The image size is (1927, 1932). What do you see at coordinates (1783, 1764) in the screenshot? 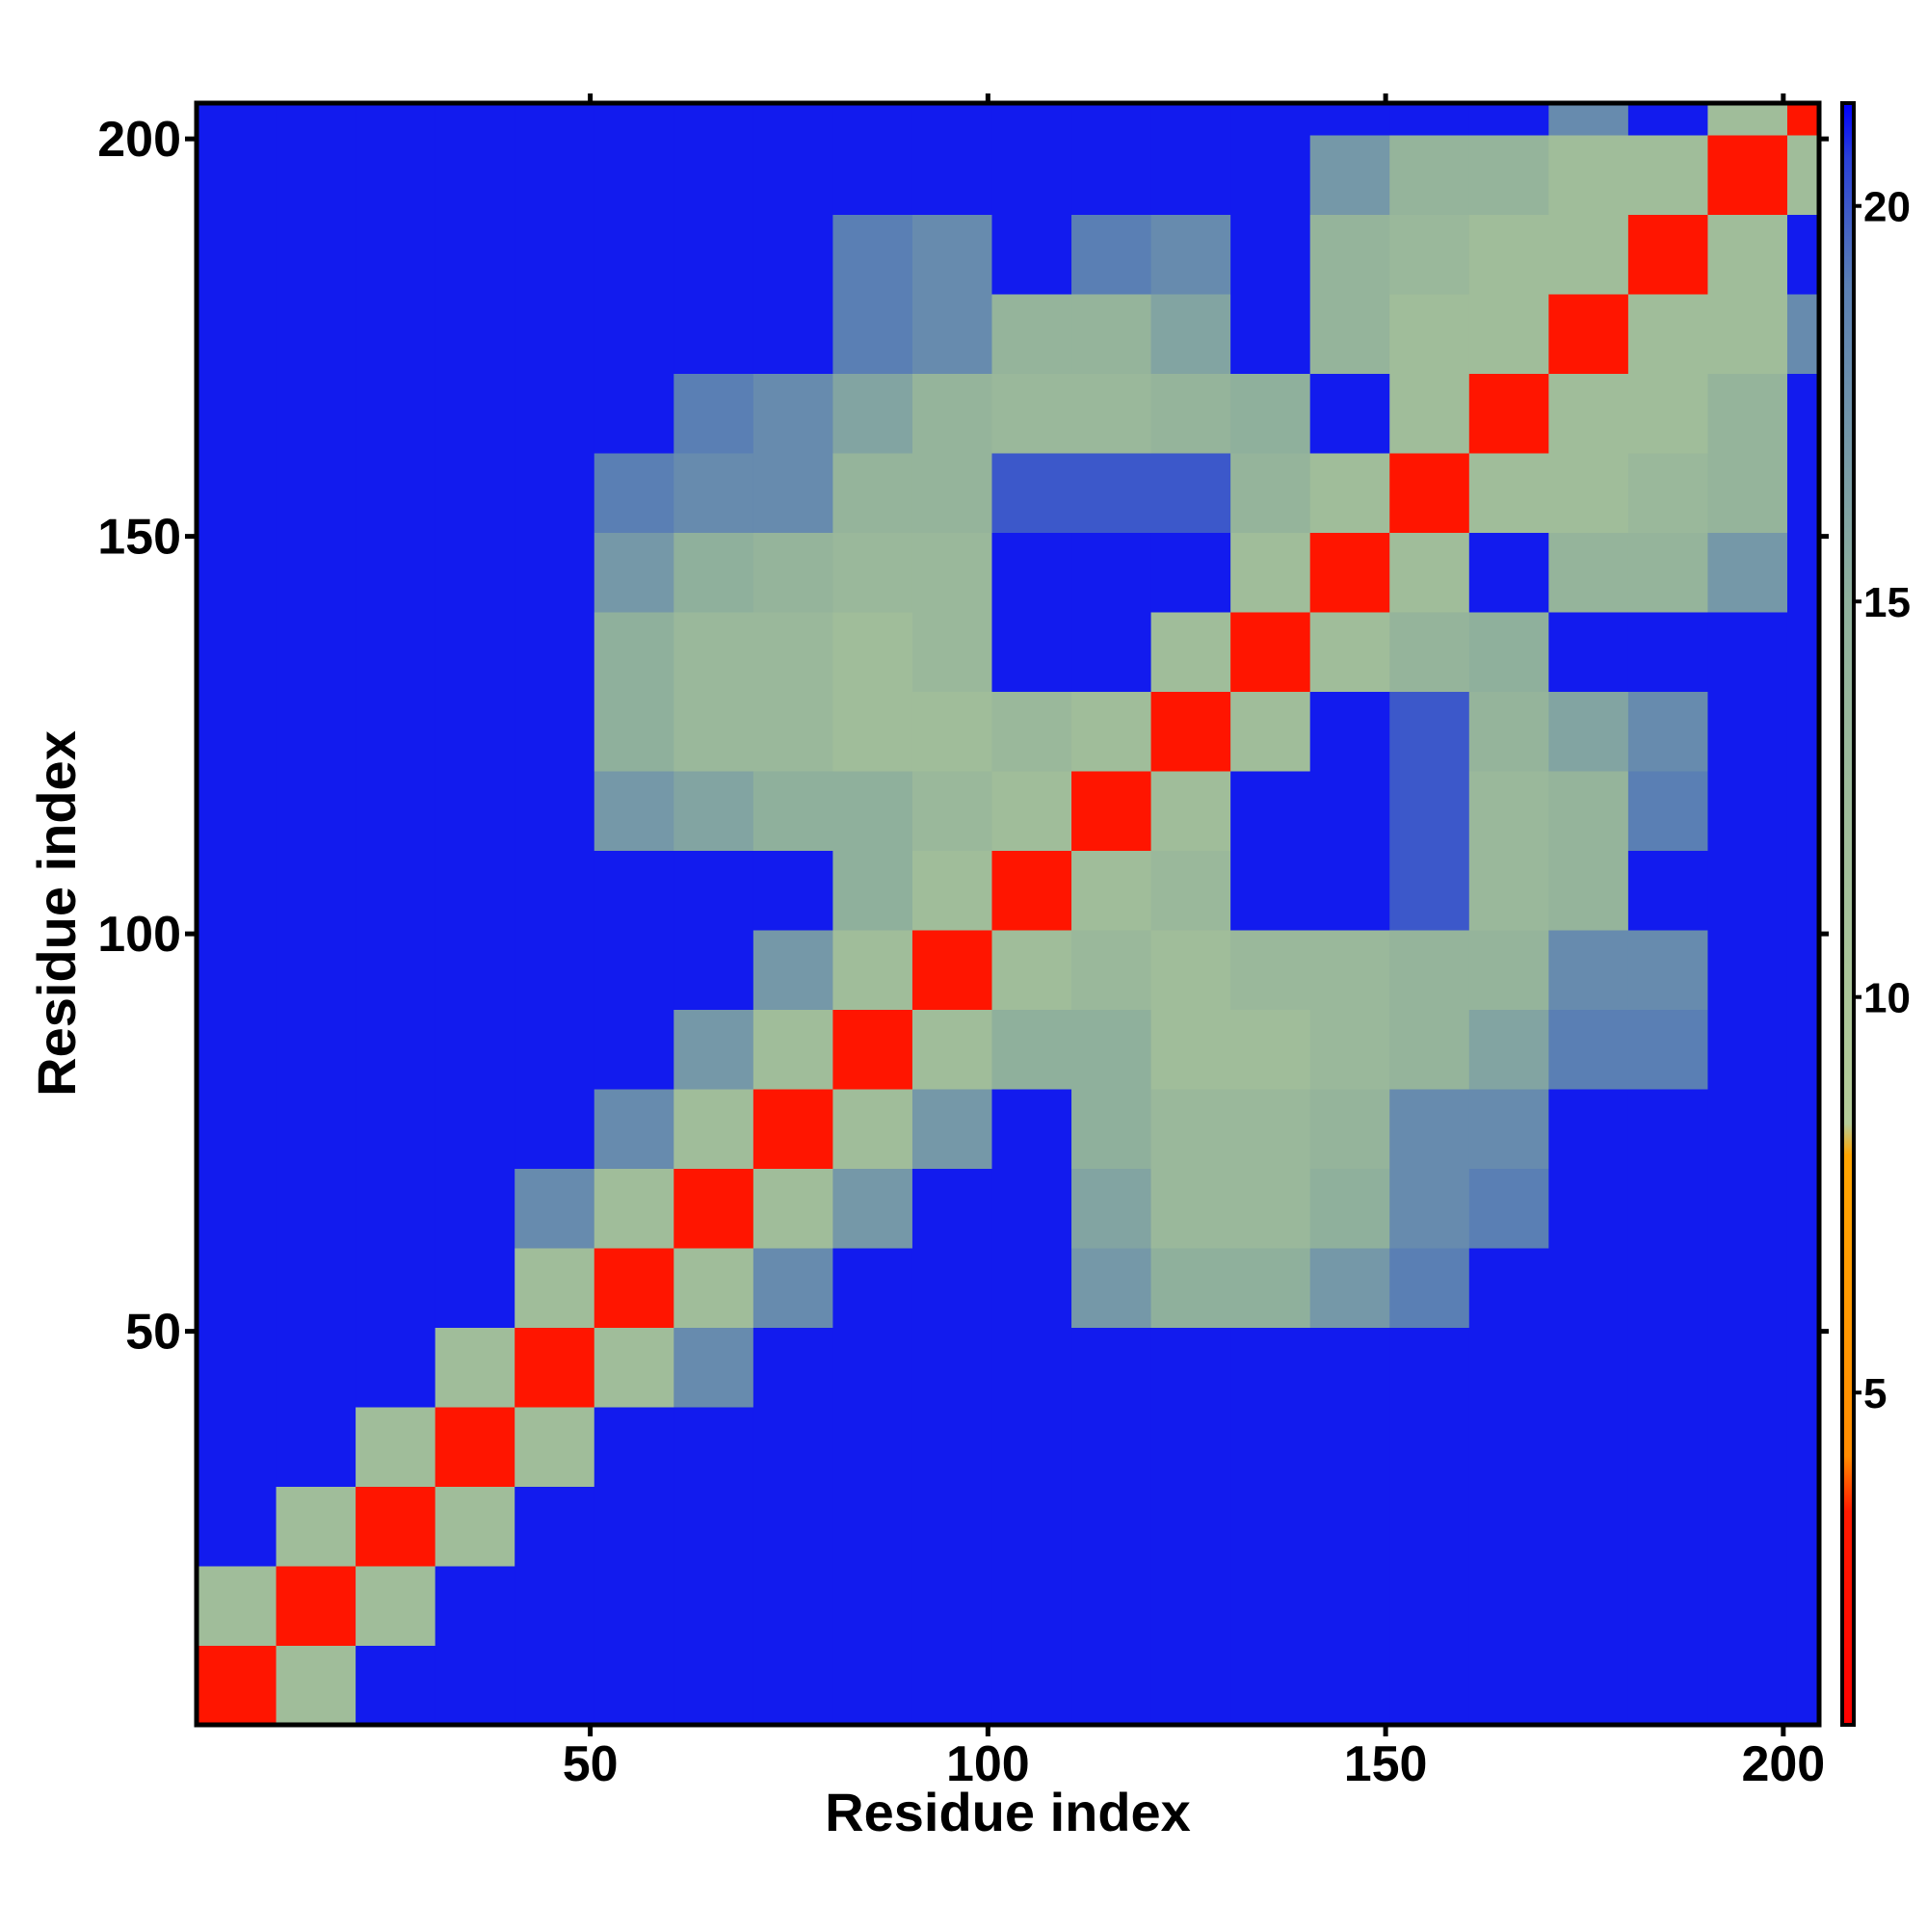
I see `x-tick-label: 200` at bounding box center [1783, 1764].